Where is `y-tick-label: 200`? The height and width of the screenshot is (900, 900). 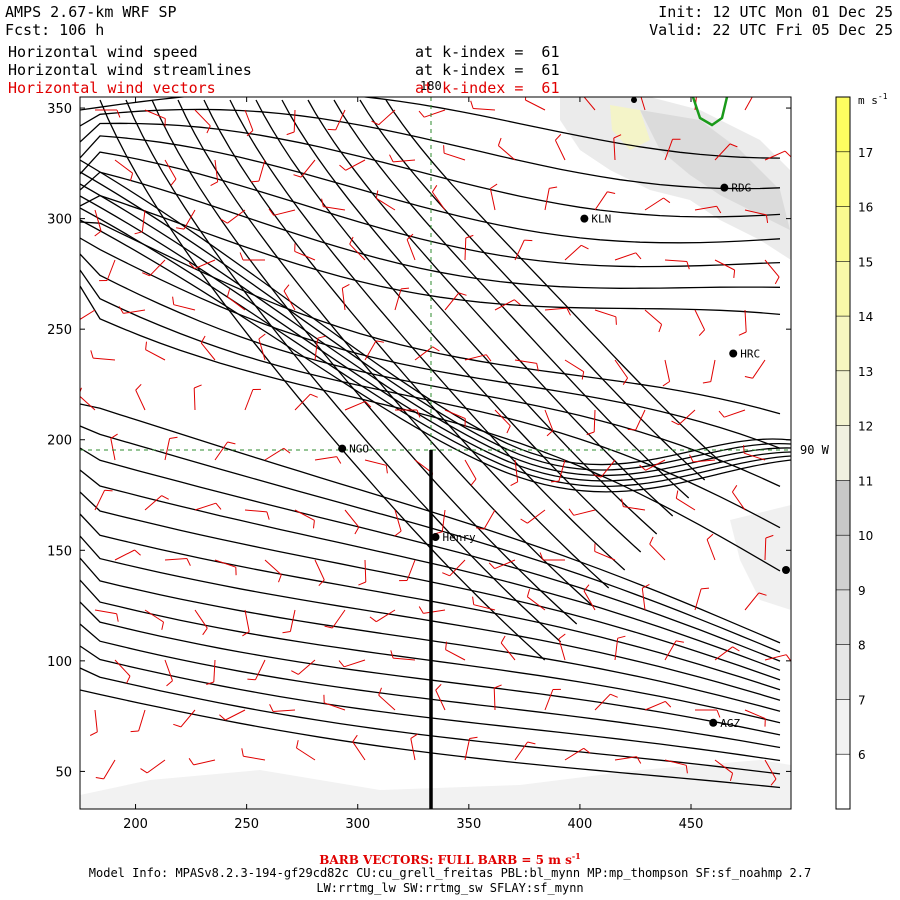 y-tick-label: 200 is located at coordinates (59, 441).